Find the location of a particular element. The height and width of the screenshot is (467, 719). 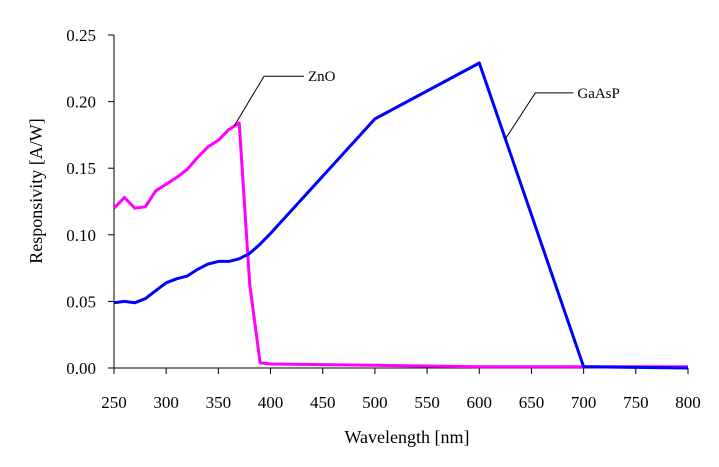

annotation-leader-zno is located at coordinates (269, 101).